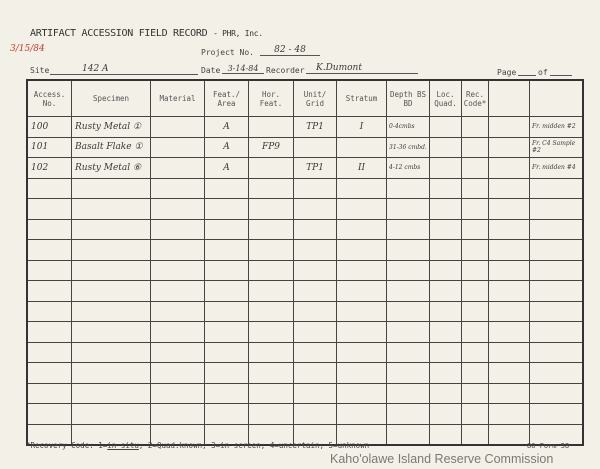 The width and height of the screenshot is (600, 469). Describe the element at coordinates (408, 127) in the screenshot. I see `cell-depth: 0-4cmbs` at that location.